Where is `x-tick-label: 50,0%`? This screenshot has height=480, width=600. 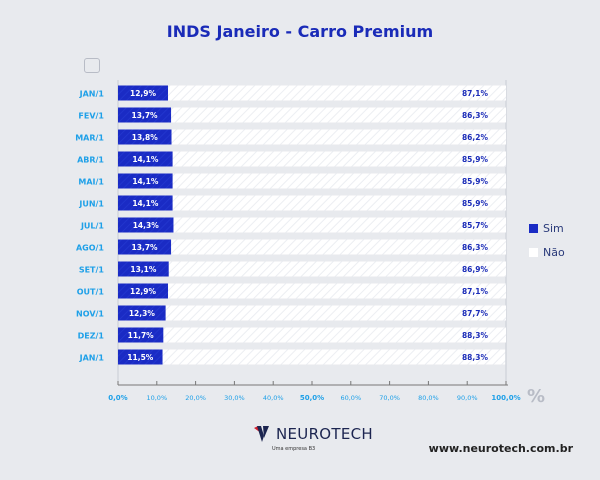 x-tick-label: 50,0% is located at coordinates (312, 398).